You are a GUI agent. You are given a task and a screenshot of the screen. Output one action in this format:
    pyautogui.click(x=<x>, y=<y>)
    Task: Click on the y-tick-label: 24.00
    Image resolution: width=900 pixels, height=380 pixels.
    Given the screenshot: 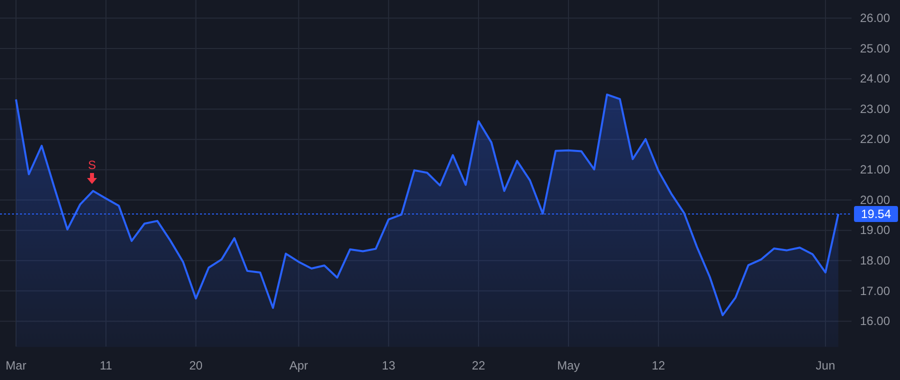 What is the action you would take?
    pyautogui.click(x=875, y=79)
    